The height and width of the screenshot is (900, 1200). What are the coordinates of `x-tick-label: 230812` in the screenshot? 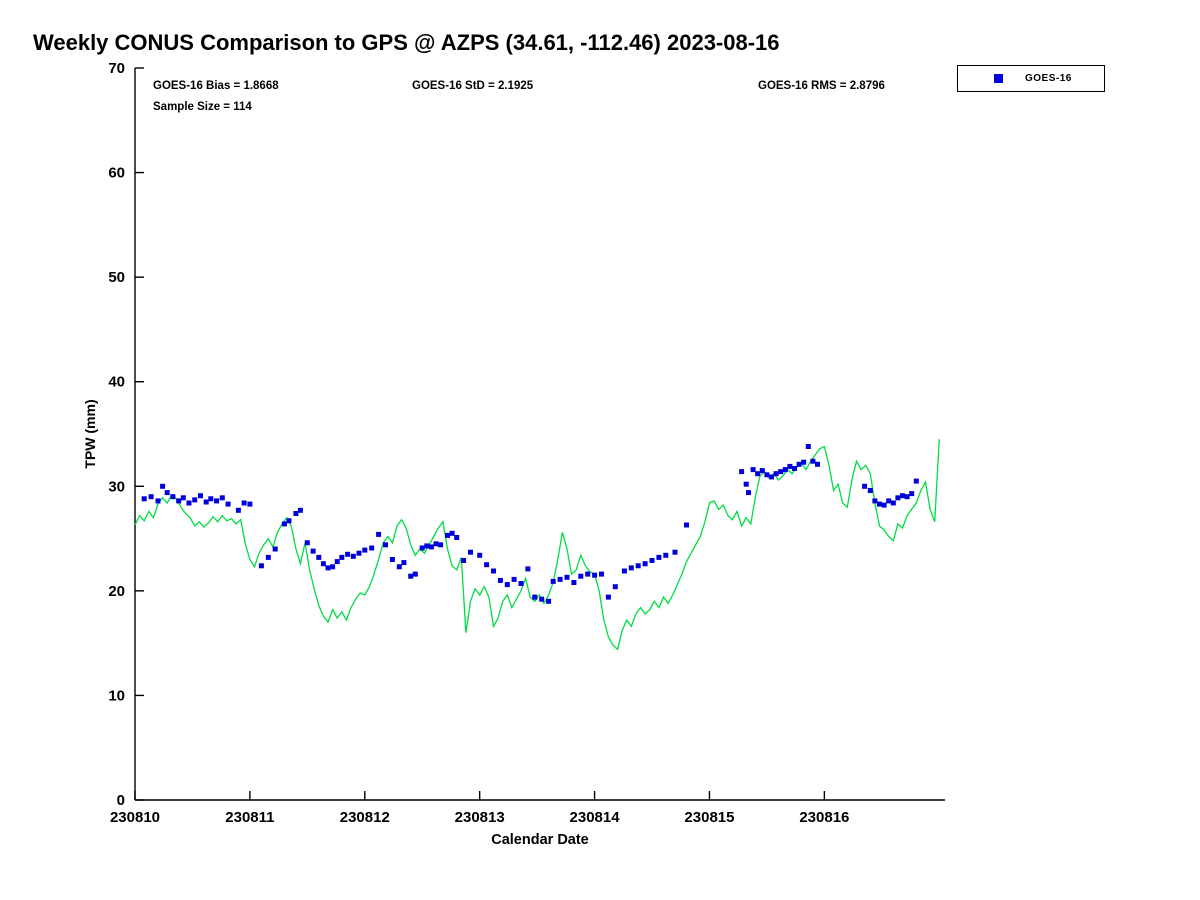 It's located at (365, 817).